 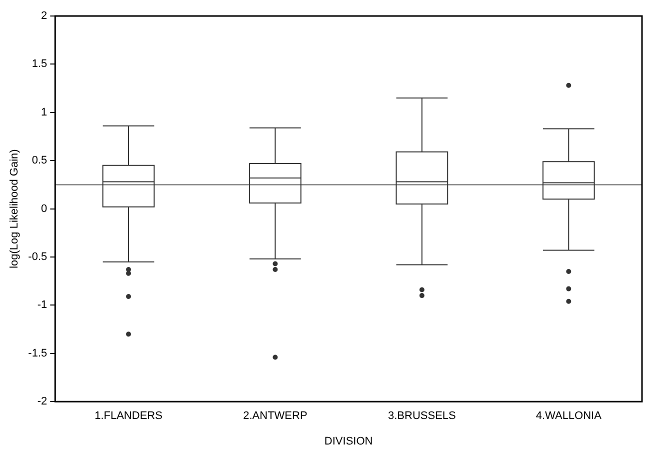 I want to click on y-tick-label: -0.5, so click(x=38, y=257).